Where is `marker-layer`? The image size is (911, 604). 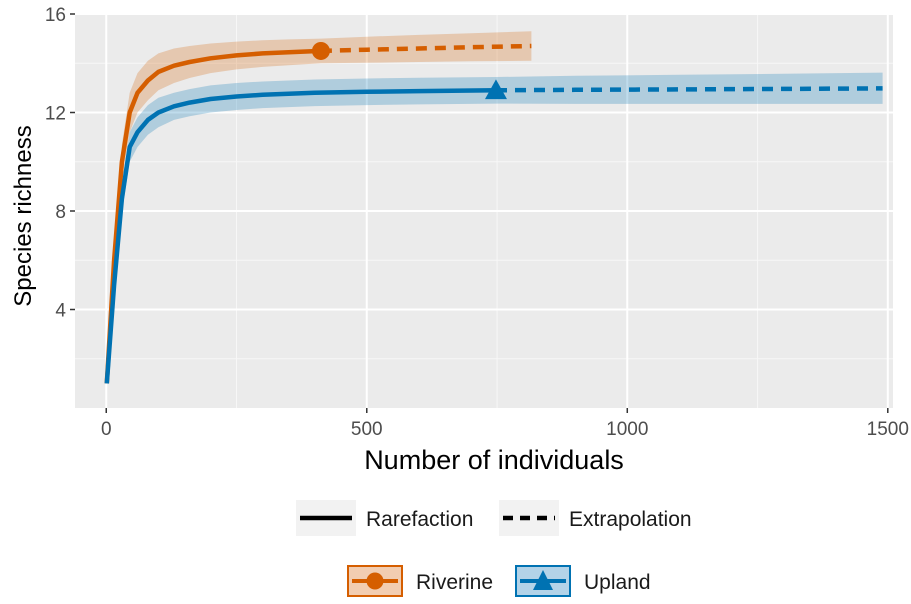
marker-layer is located at coordinates (409, 70).